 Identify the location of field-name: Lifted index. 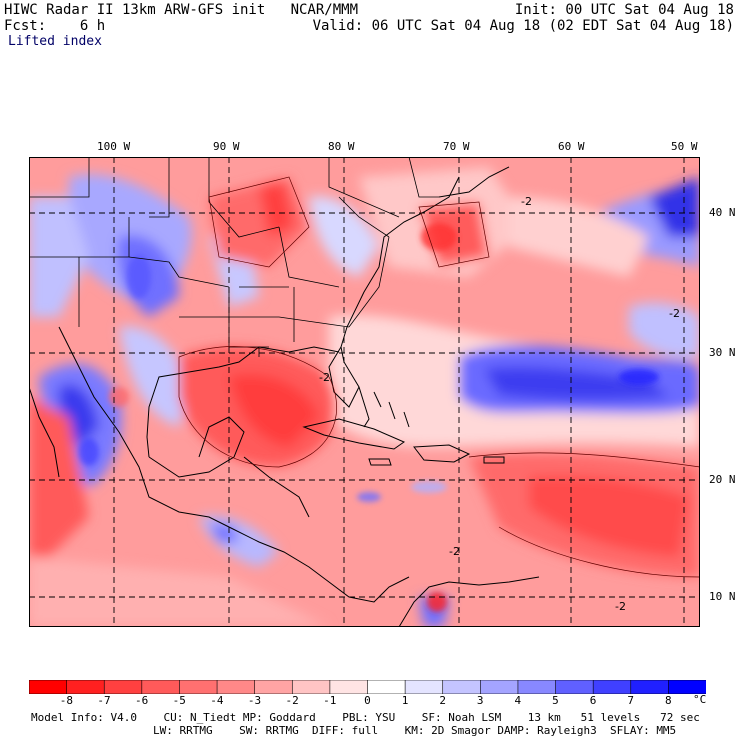
(55, 41).